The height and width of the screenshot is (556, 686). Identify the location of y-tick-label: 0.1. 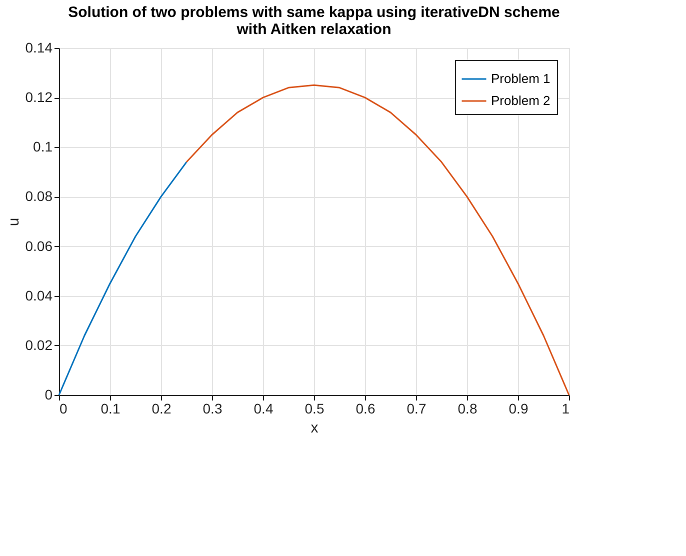
(43, 146).